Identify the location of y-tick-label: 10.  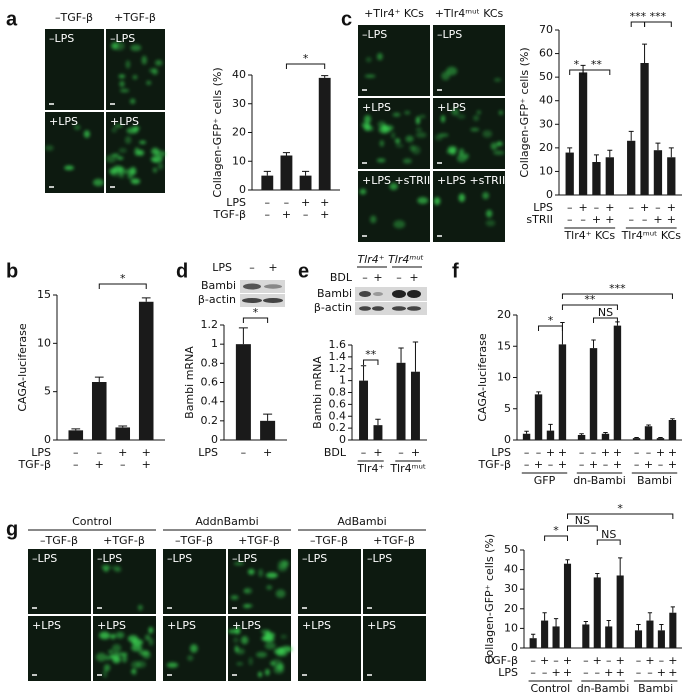
(504, 377).